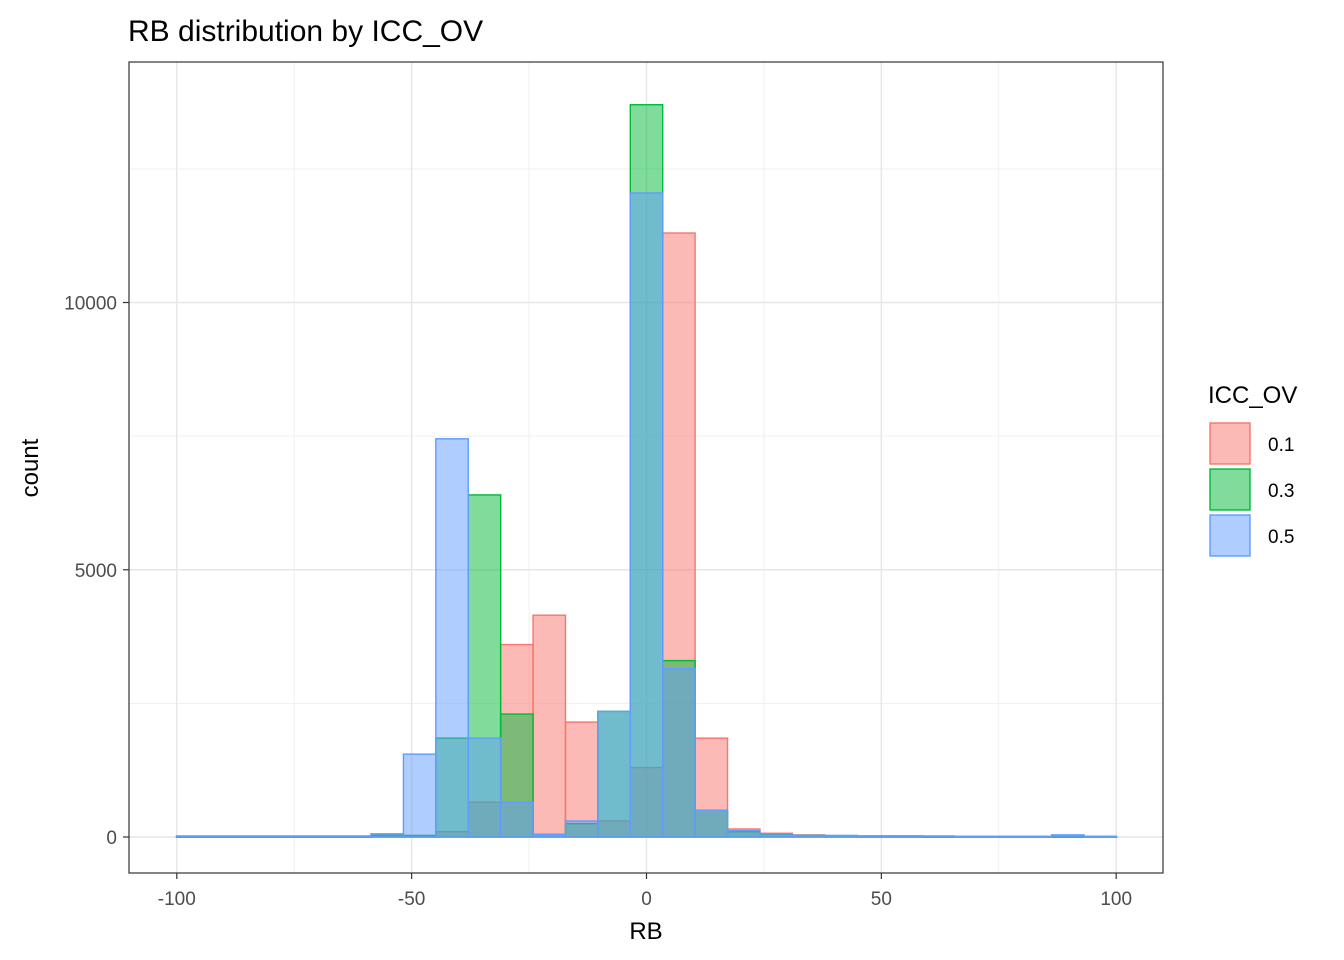 The height and width of the screenshot is (960, 1344). Describe the element at coordinates (90, 304) in the screenshot. I see `y-tick-label: 10000` at that location.